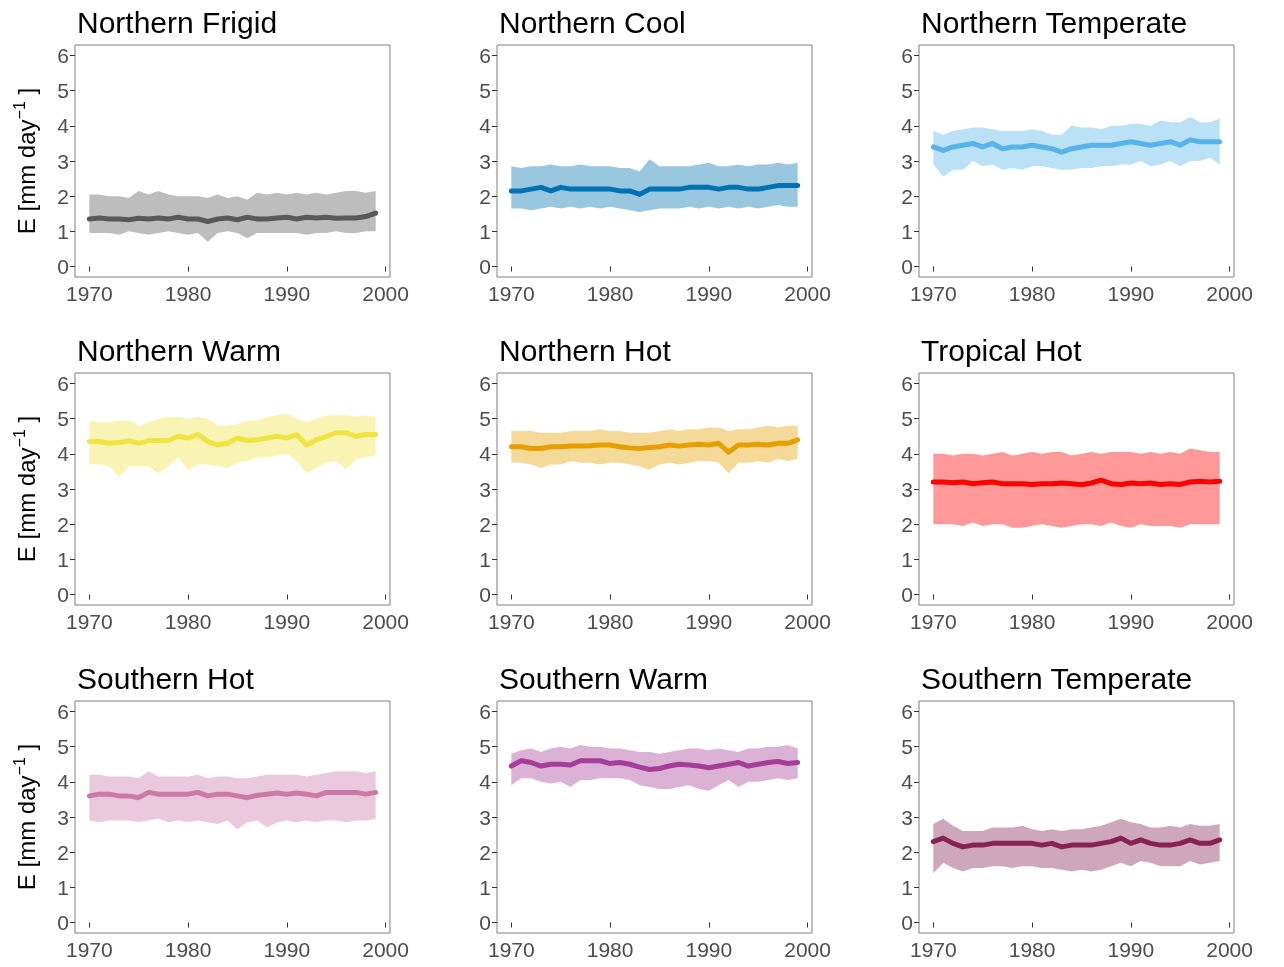  Describe the element at coordinates (166, 678) in the screenshot. I see `chart-title: Southern Hot` at that location.